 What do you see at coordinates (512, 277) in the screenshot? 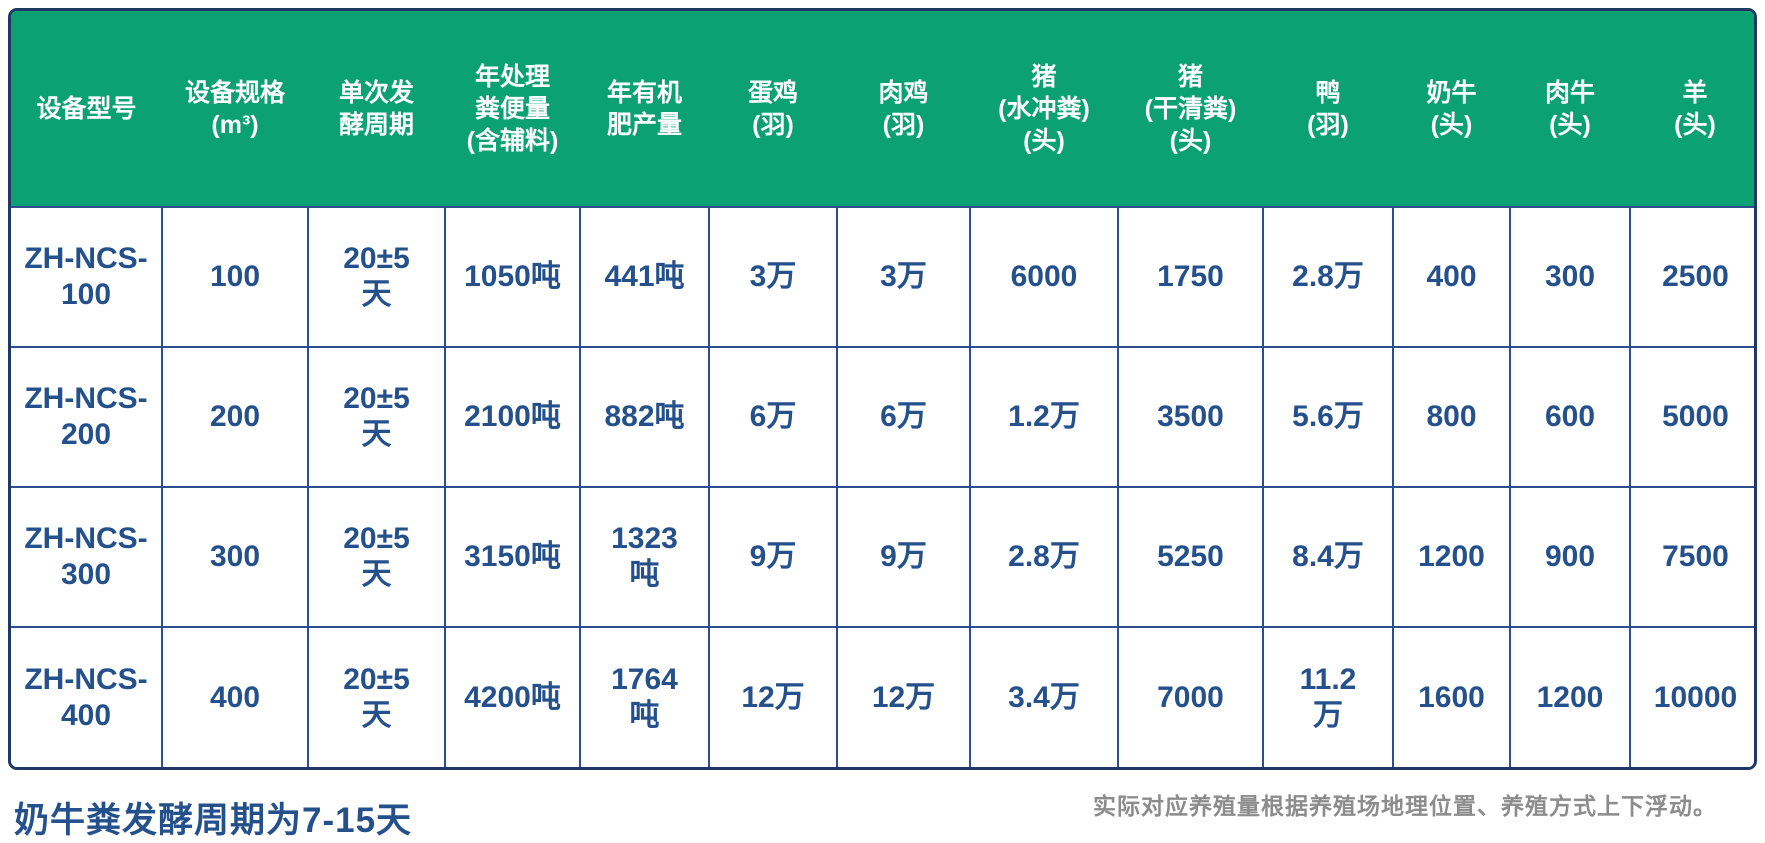
I see `value-cell: 1050吨` at bounding box center [512, 277].